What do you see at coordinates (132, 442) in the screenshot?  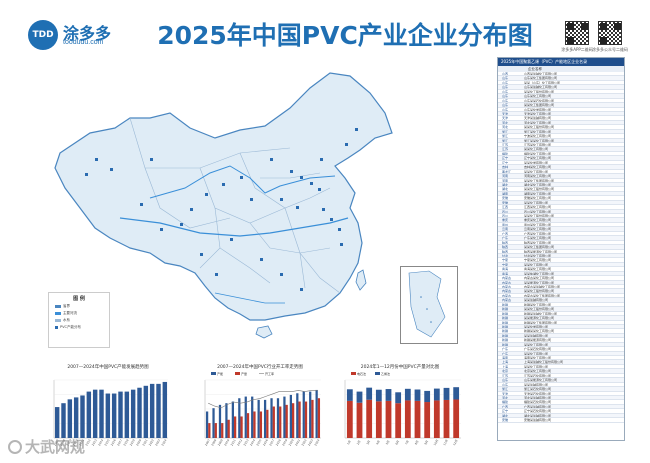 I see `tick-label: 2019` at bounding box center [132, 442].